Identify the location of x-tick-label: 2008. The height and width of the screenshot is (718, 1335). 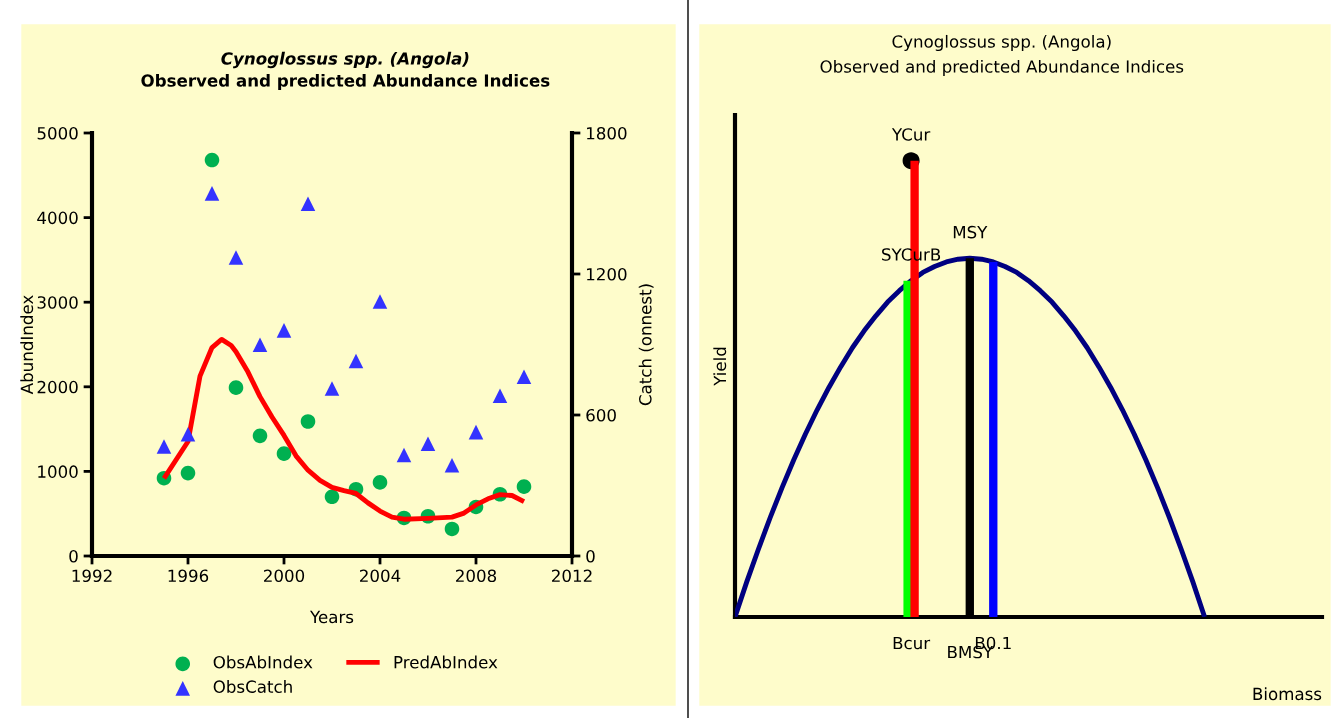
(476, 576).